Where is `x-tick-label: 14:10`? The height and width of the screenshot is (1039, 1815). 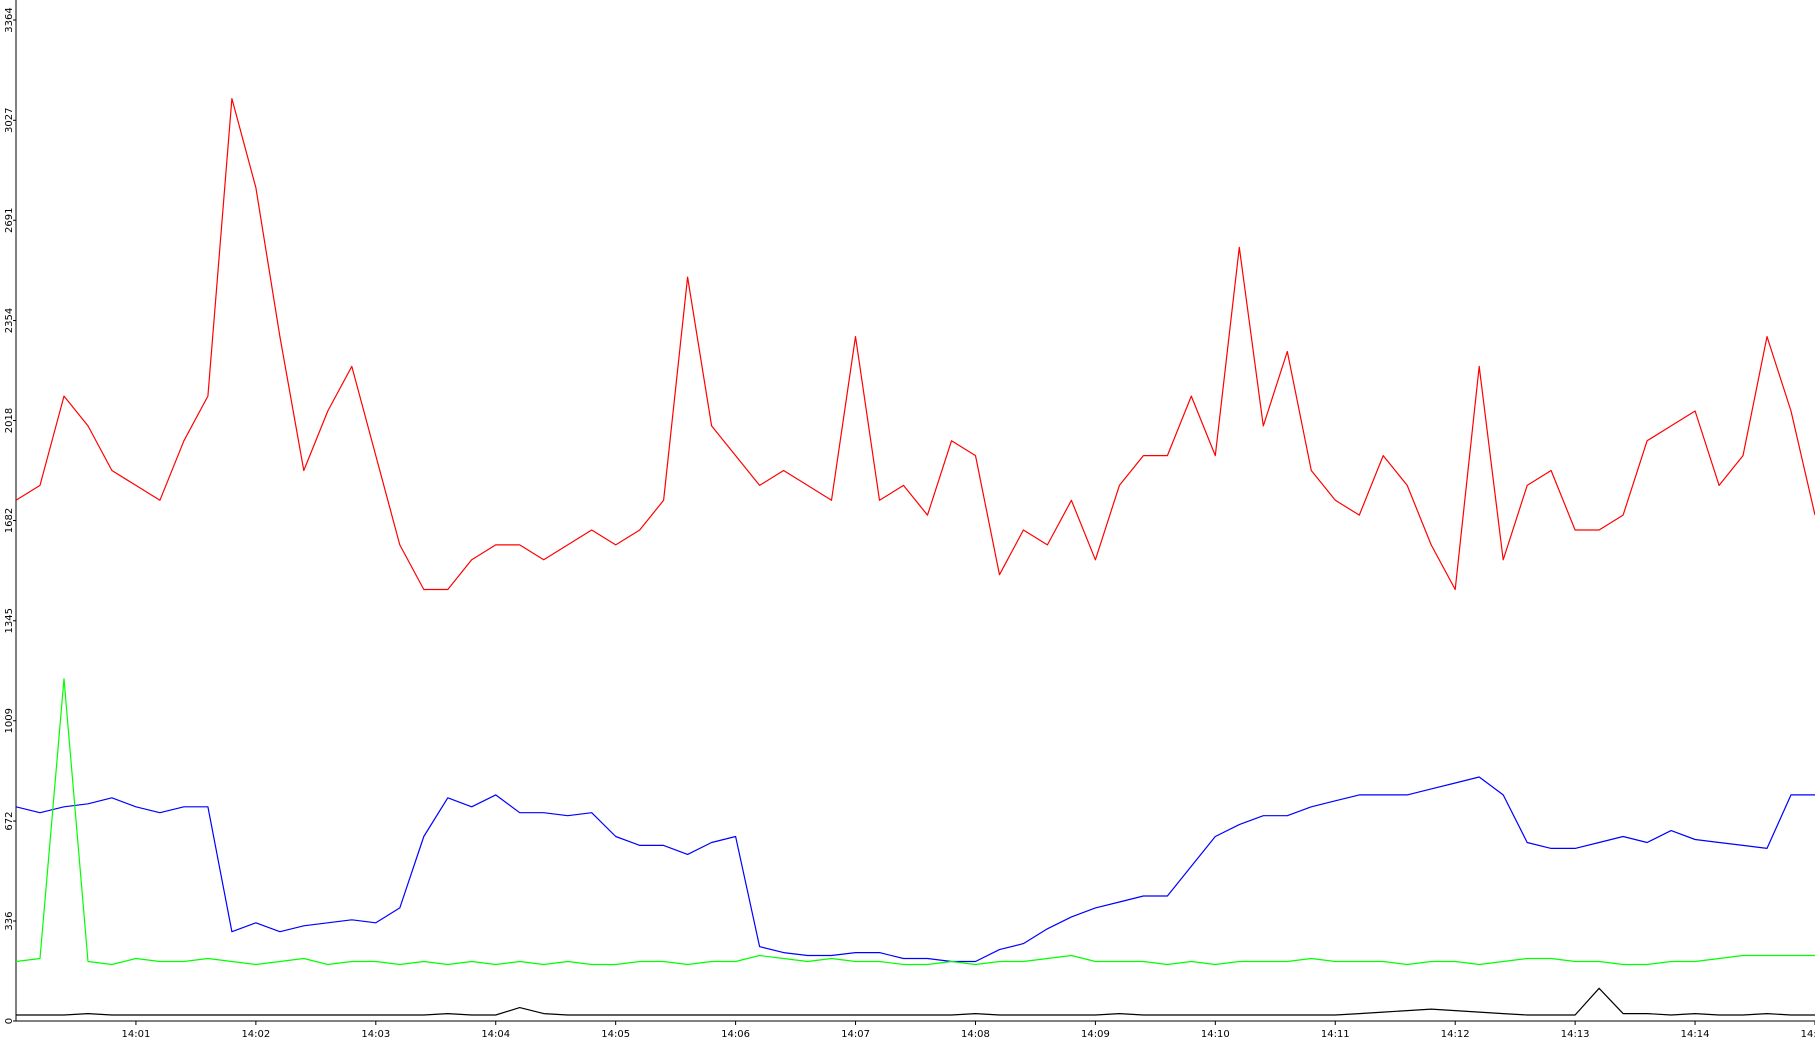
x-tick-label: 14:10 is located at coordinates (1215, 1034).